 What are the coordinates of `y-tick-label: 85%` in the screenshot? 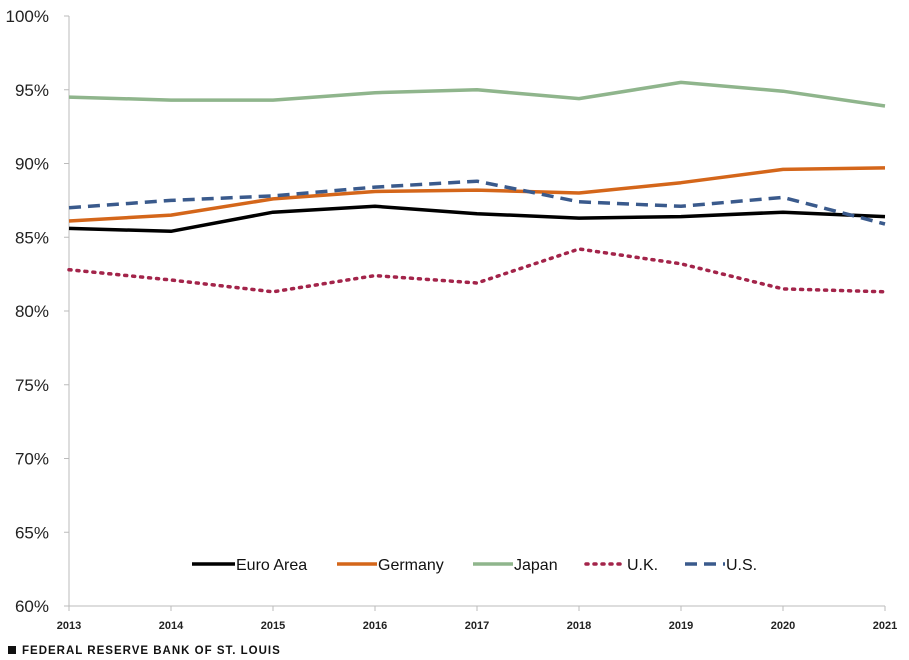 It's located at (32, 237).